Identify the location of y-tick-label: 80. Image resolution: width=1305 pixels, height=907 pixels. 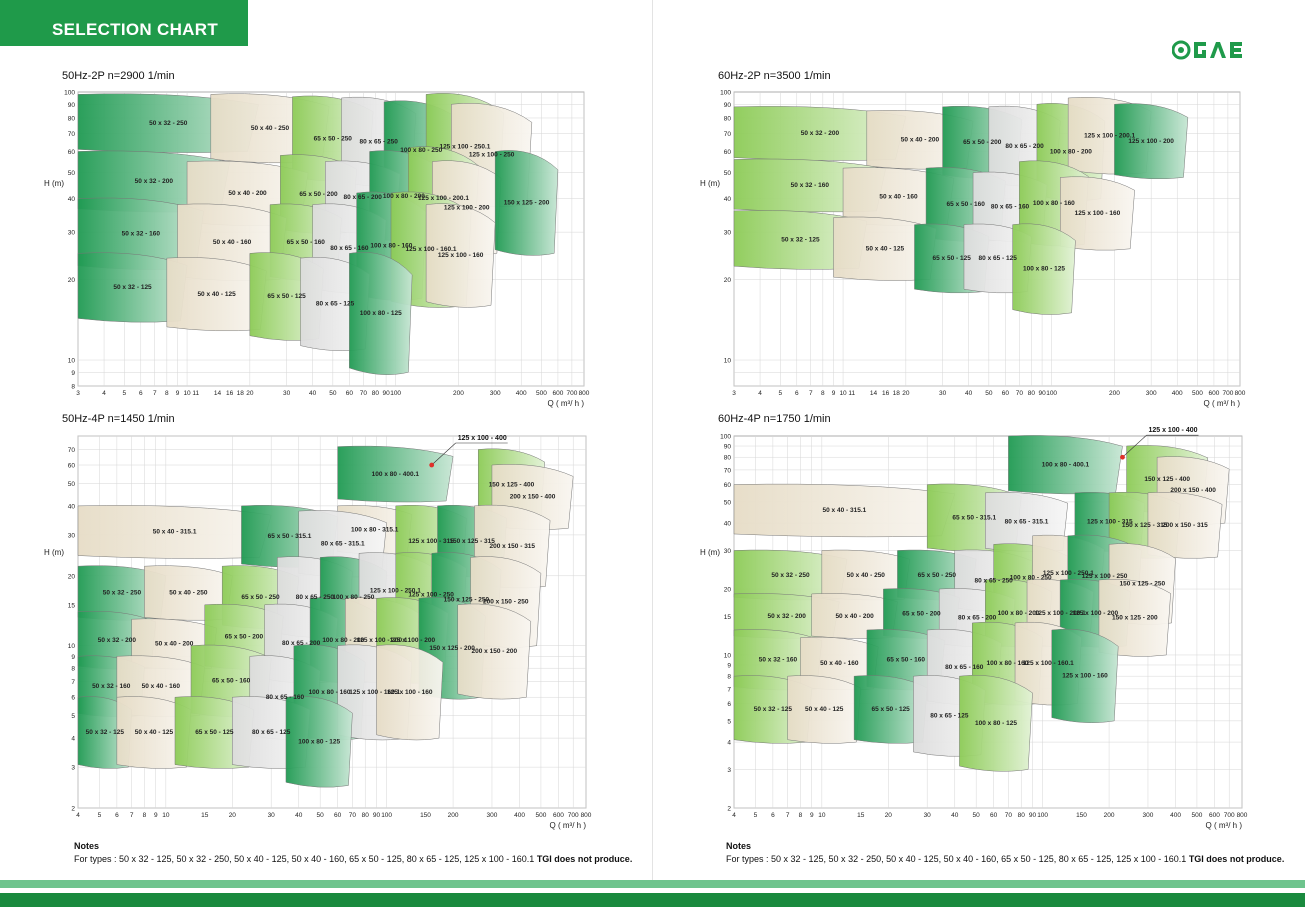
(728, 118).